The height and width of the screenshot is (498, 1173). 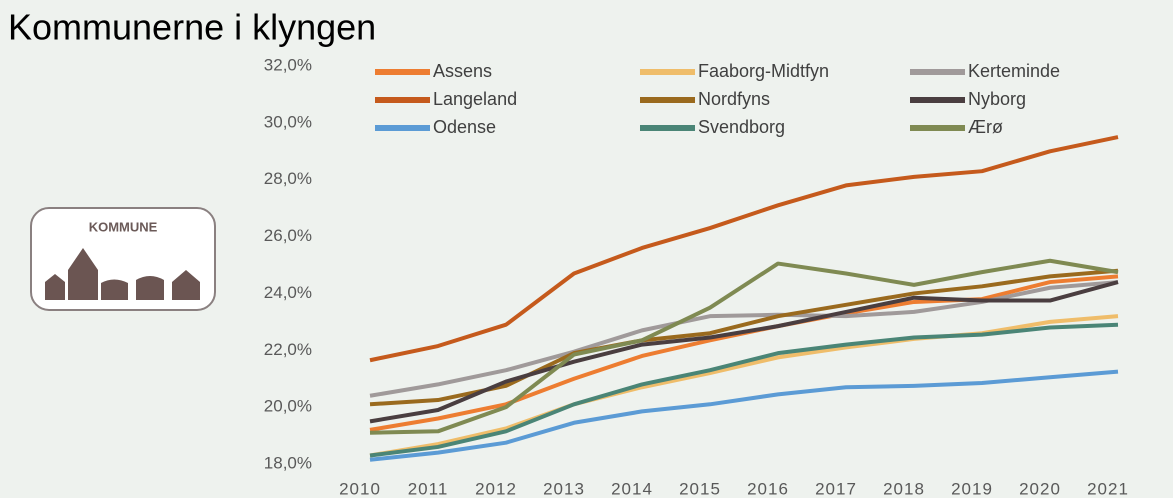 I want to click on legend-label: Nordfyns, so click(x=734, y=99).